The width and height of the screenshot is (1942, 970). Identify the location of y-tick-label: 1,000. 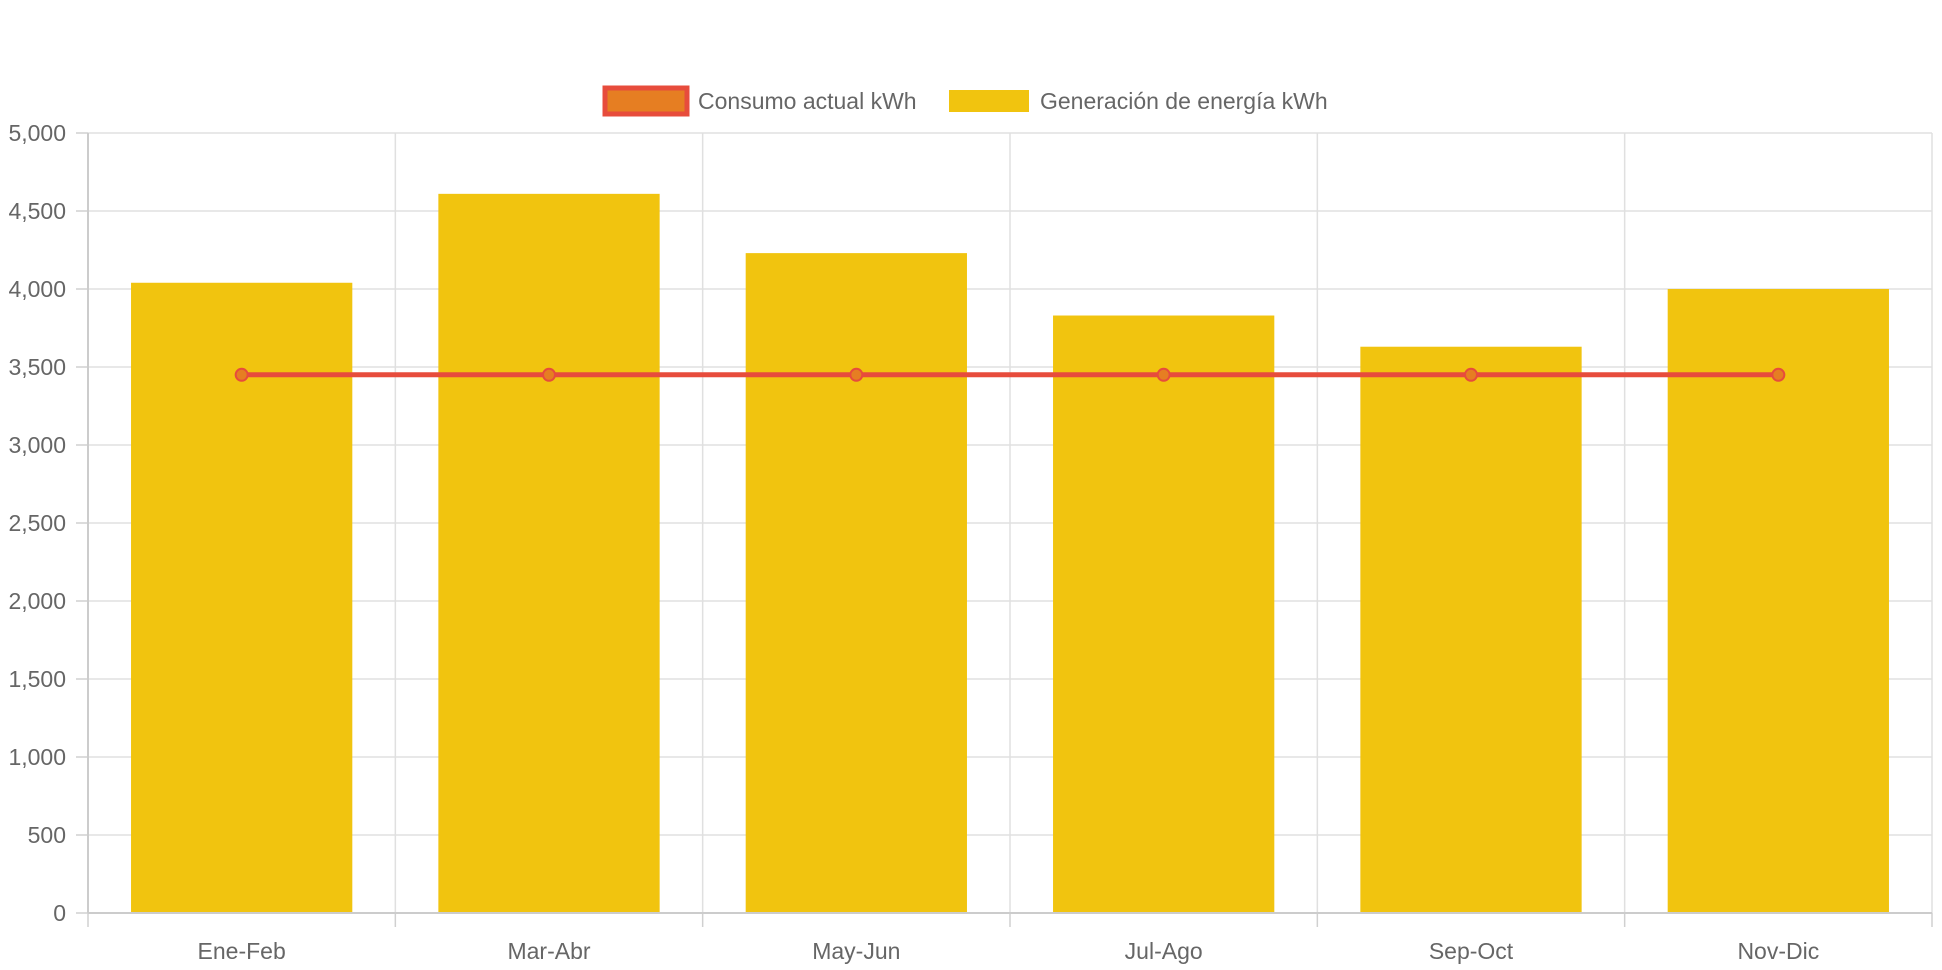
(37, 757).